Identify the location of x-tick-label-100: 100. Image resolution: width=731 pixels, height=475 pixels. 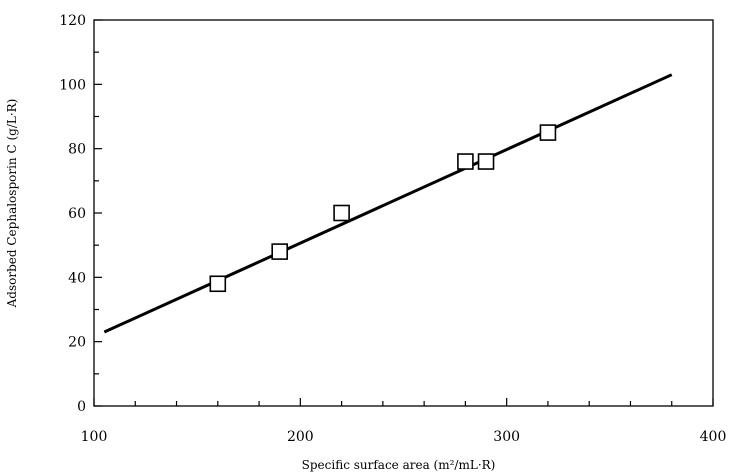
(94, 437).